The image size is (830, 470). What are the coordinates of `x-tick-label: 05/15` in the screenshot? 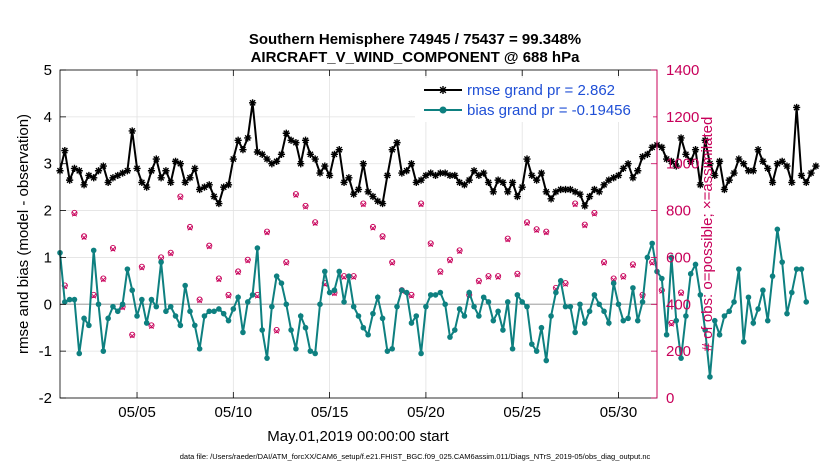 It's located at (330, 412).